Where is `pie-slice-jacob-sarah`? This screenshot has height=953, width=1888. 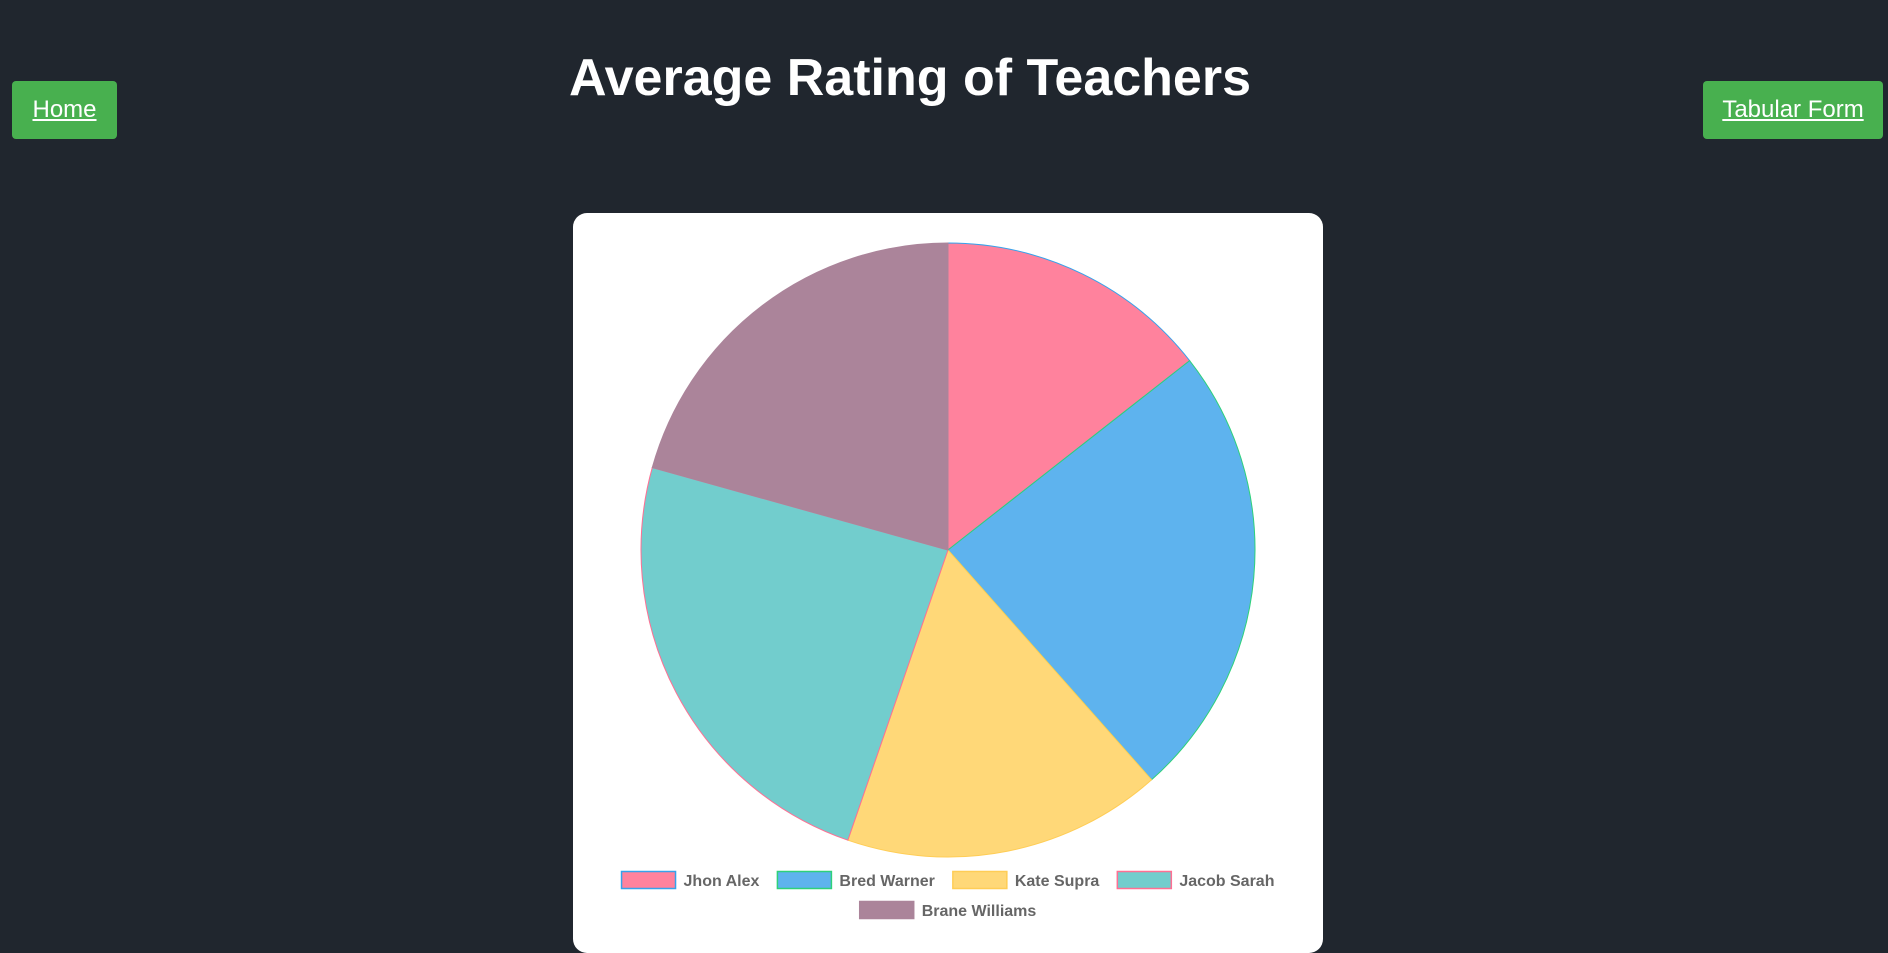 pie-slice-jacob-sarah is located at coordinates (794, 653).